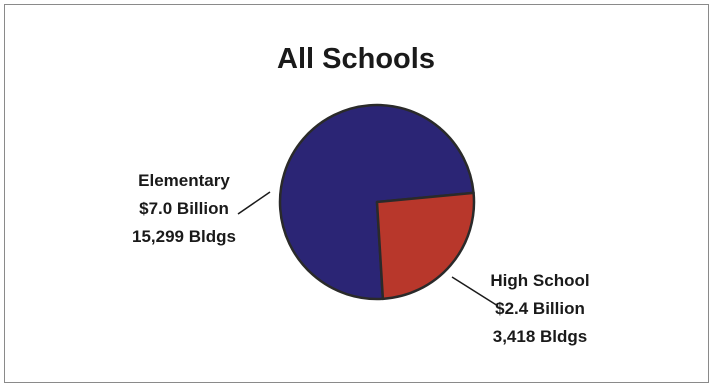  I want to click on pie-slices, so click(377, 202).